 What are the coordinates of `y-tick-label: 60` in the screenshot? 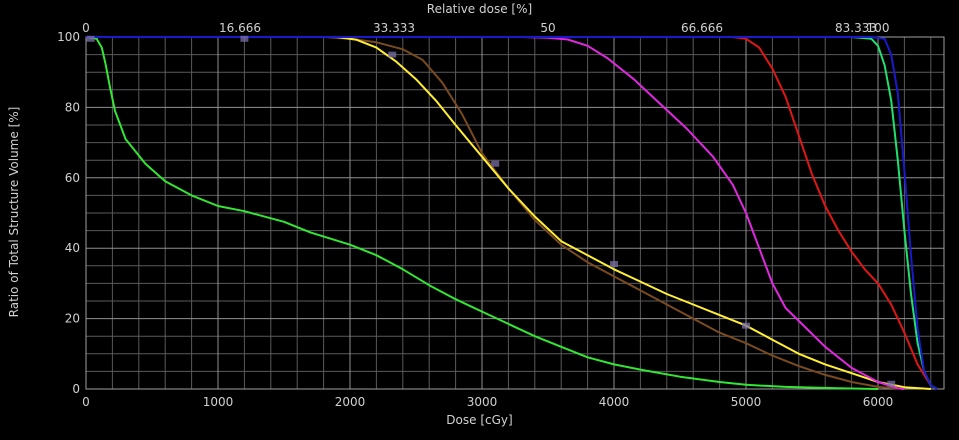 It's located at (72, 178).